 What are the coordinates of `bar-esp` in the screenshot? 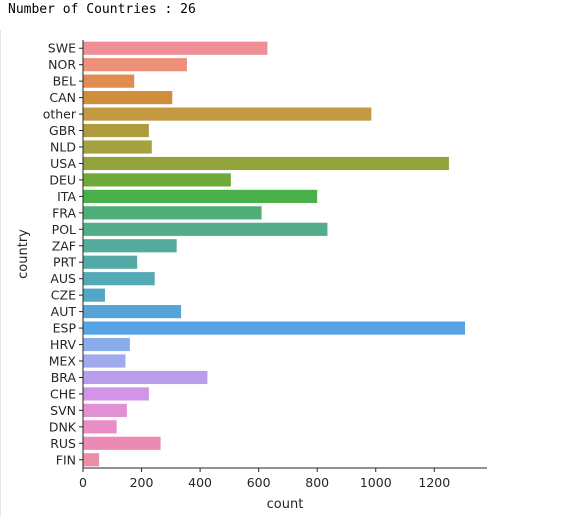 It's located at (274, 328).